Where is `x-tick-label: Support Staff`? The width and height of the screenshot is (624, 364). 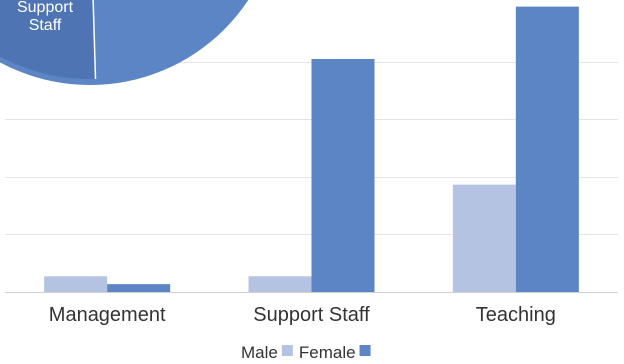 x-tick-label: Support Staff is located at coordinates (311, 315).